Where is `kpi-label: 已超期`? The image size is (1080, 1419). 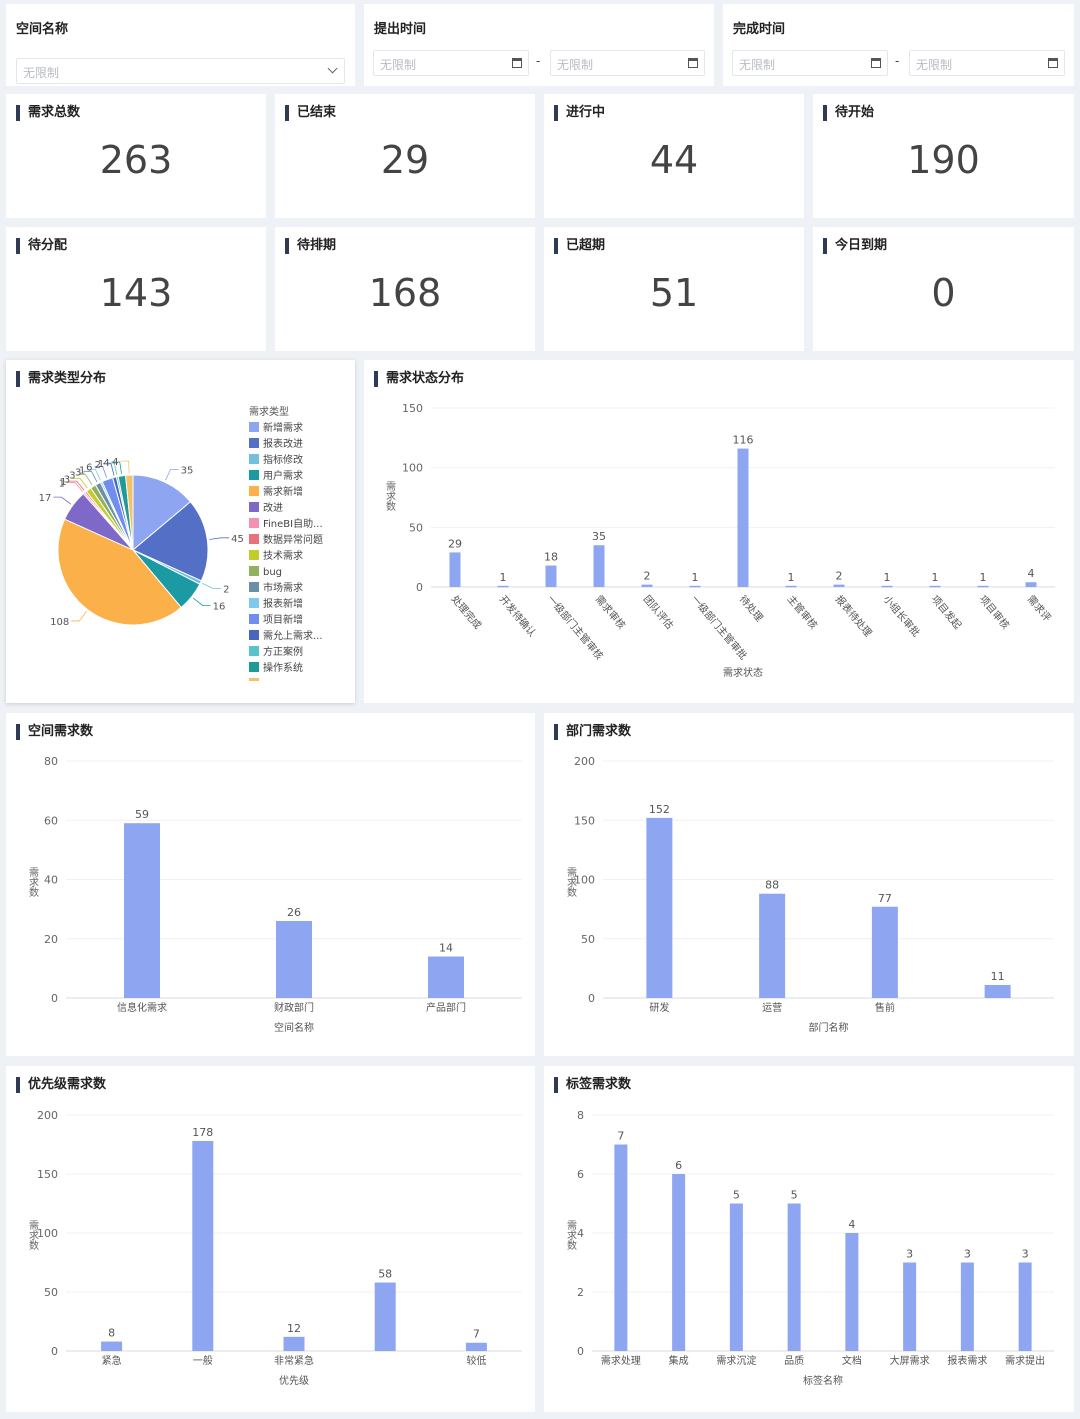 kpi-label: 已超期 is located at coordinates (579, 246).